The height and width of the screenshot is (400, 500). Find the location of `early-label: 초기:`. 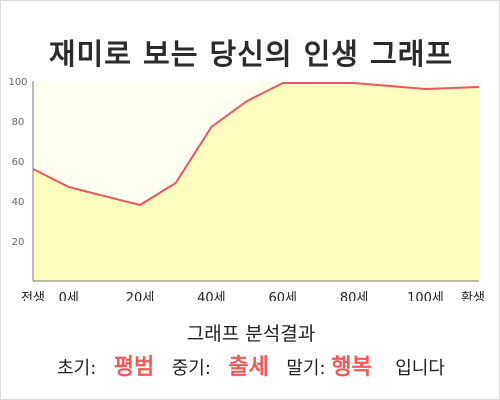

early-label: 초기: is located at coordinates (77, 368).